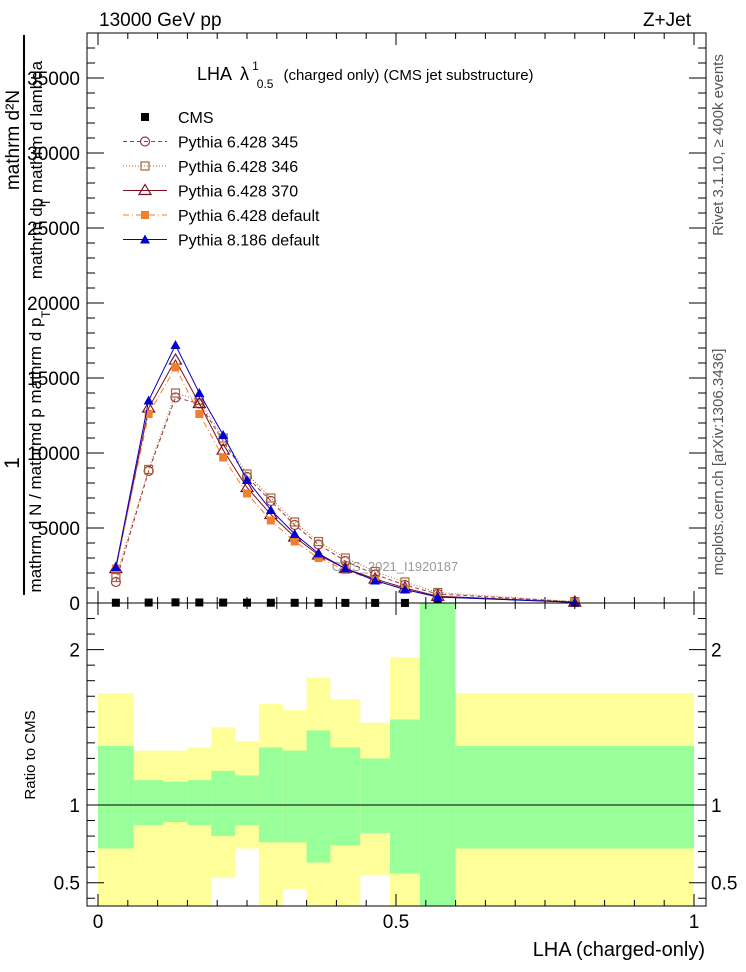  What do you see at coordinates (74, 651) in the screenshot?
I see `ratio-y-tick-label: 2` at bounding box center [74, 651].